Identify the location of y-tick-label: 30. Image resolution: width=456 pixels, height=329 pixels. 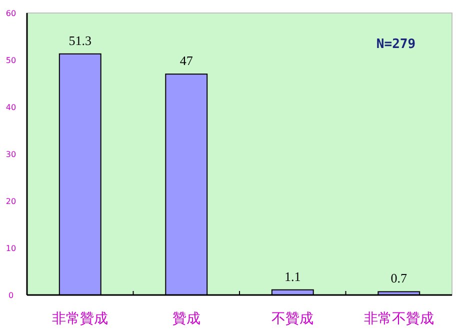
(11, 154).